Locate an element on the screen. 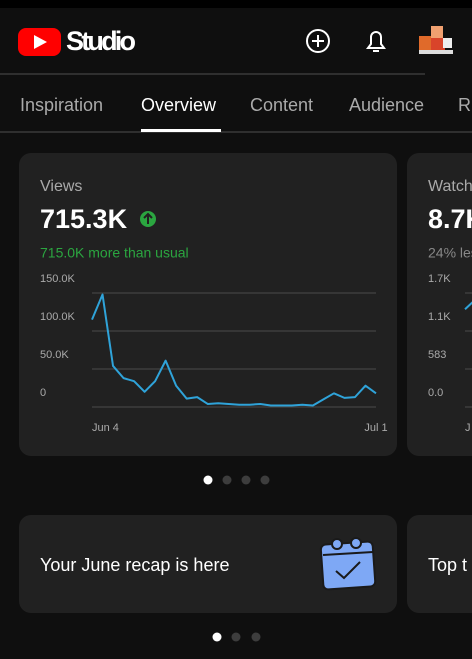  y-tick-label: 150.0K is located at coordinates (58, 279).